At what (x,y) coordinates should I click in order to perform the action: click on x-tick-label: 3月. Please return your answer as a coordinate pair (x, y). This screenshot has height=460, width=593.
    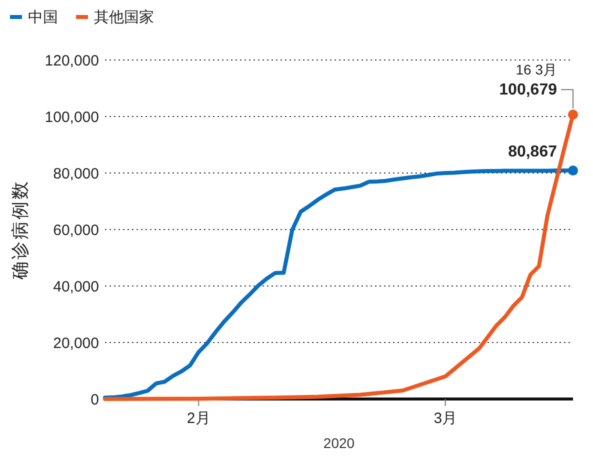
    Looking at the image, I should click on (446, 418).